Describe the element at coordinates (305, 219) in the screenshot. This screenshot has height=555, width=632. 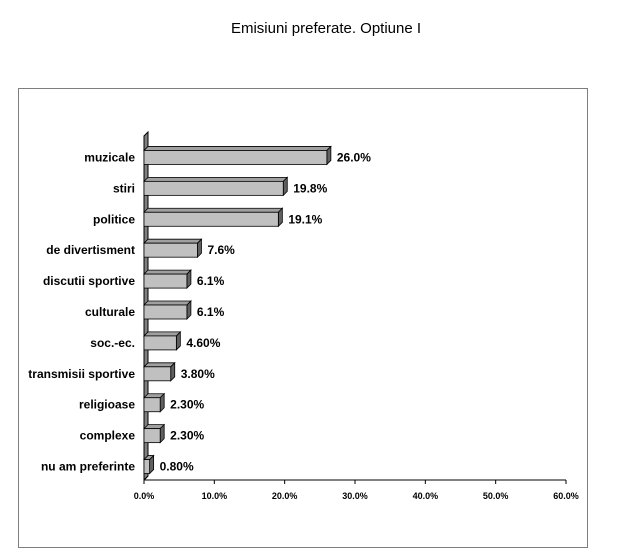
I see `data-label: 19.1%` at that location.